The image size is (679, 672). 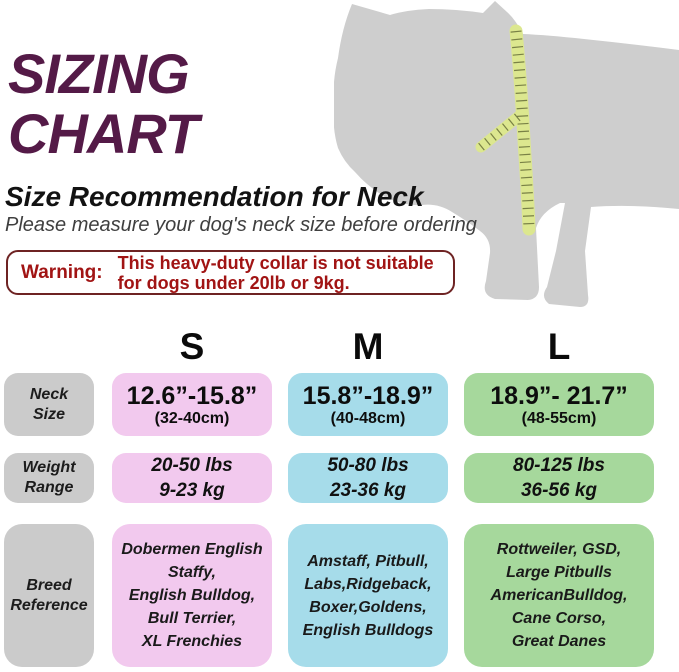 I want to click on row-label-breed-reference: Breed Reference, so click(x=49, y=595).